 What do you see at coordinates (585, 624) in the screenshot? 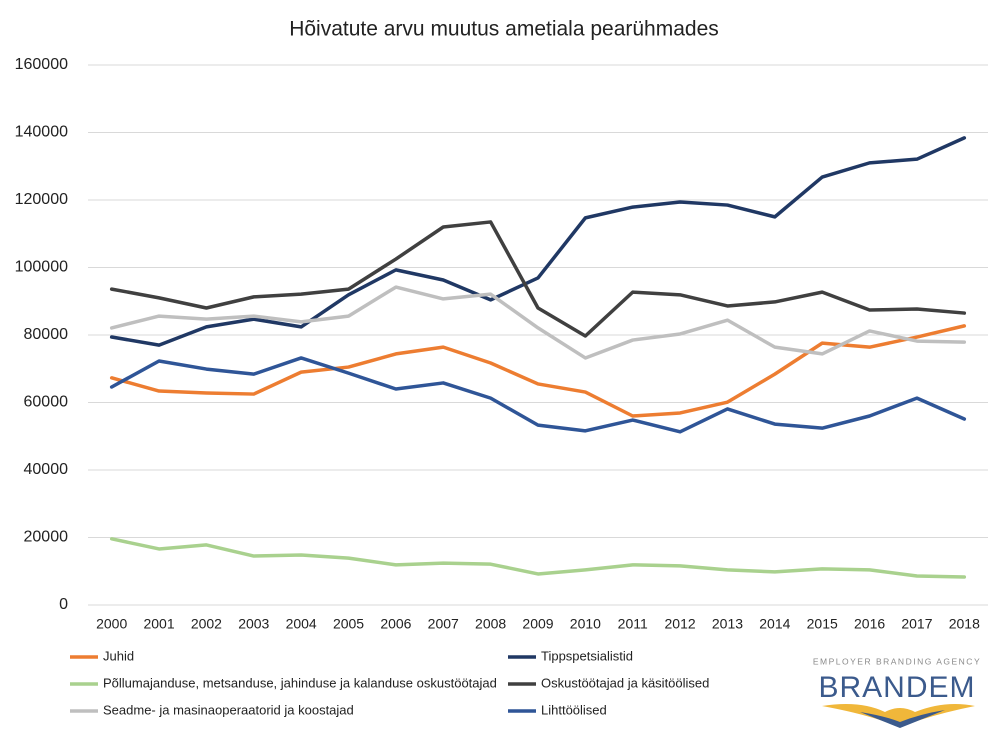
I see `x-tick-label: 2010` at bounding box center [585, 624].